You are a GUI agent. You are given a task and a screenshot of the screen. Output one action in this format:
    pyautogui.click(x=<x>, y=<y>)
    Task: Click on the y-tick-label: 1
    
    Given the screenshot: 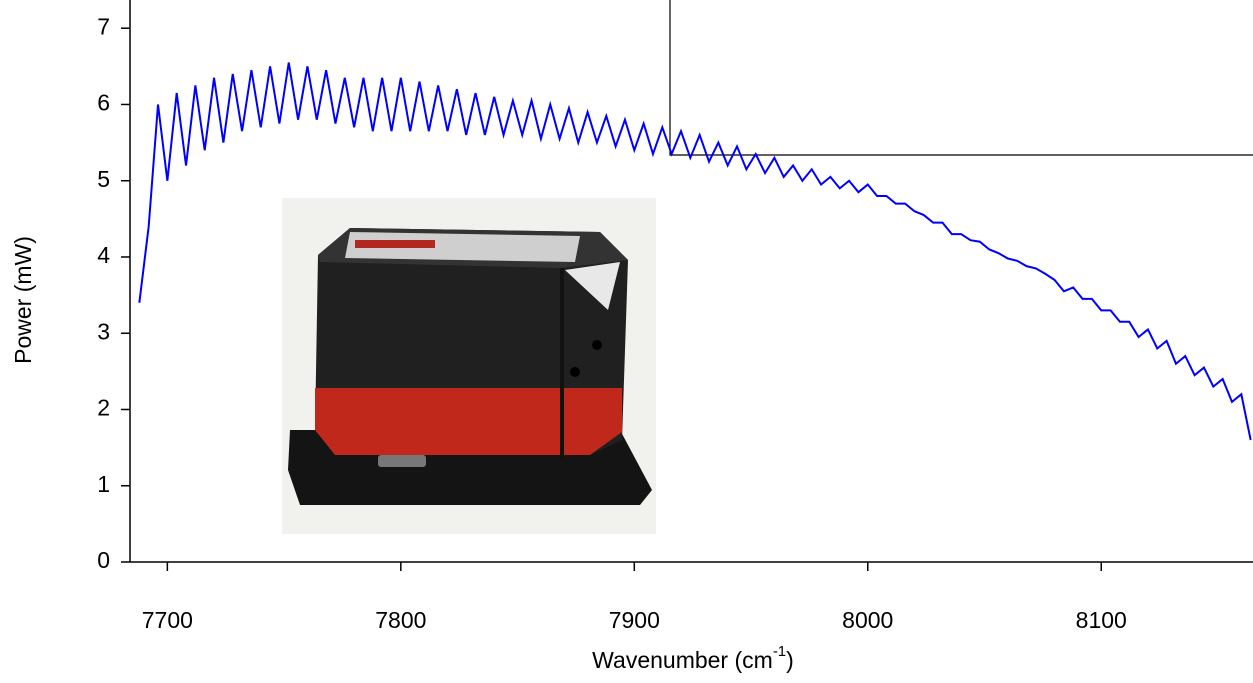 What is the action you would take?
    pyautogui.click(x=103, y=484)
    